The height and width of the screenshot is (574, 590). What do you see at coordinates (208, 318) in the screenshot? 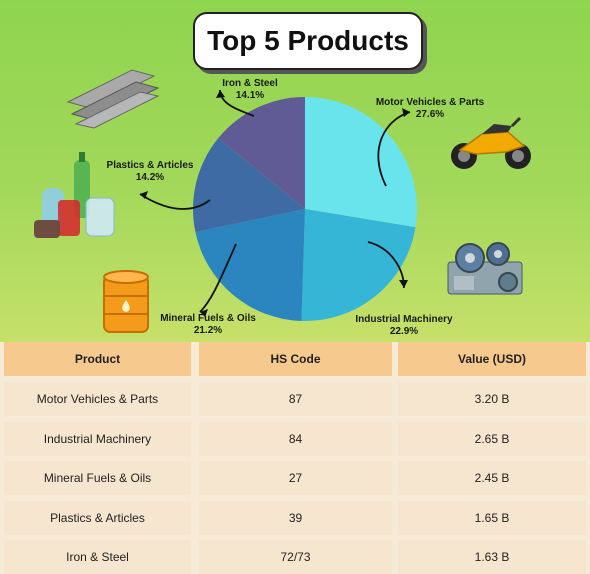
I see `label-mineral-fuels-name: Mineral Fuels & Oils` at bounding box center [208, 318].